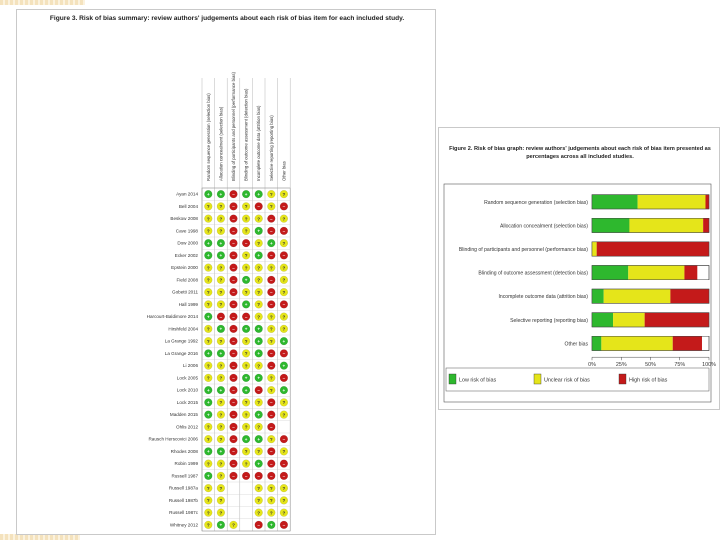 Image resolution: width=720 pixels, height=540 pixels. I want to click on legend-label: Low risk of bias, so click(477, 381).